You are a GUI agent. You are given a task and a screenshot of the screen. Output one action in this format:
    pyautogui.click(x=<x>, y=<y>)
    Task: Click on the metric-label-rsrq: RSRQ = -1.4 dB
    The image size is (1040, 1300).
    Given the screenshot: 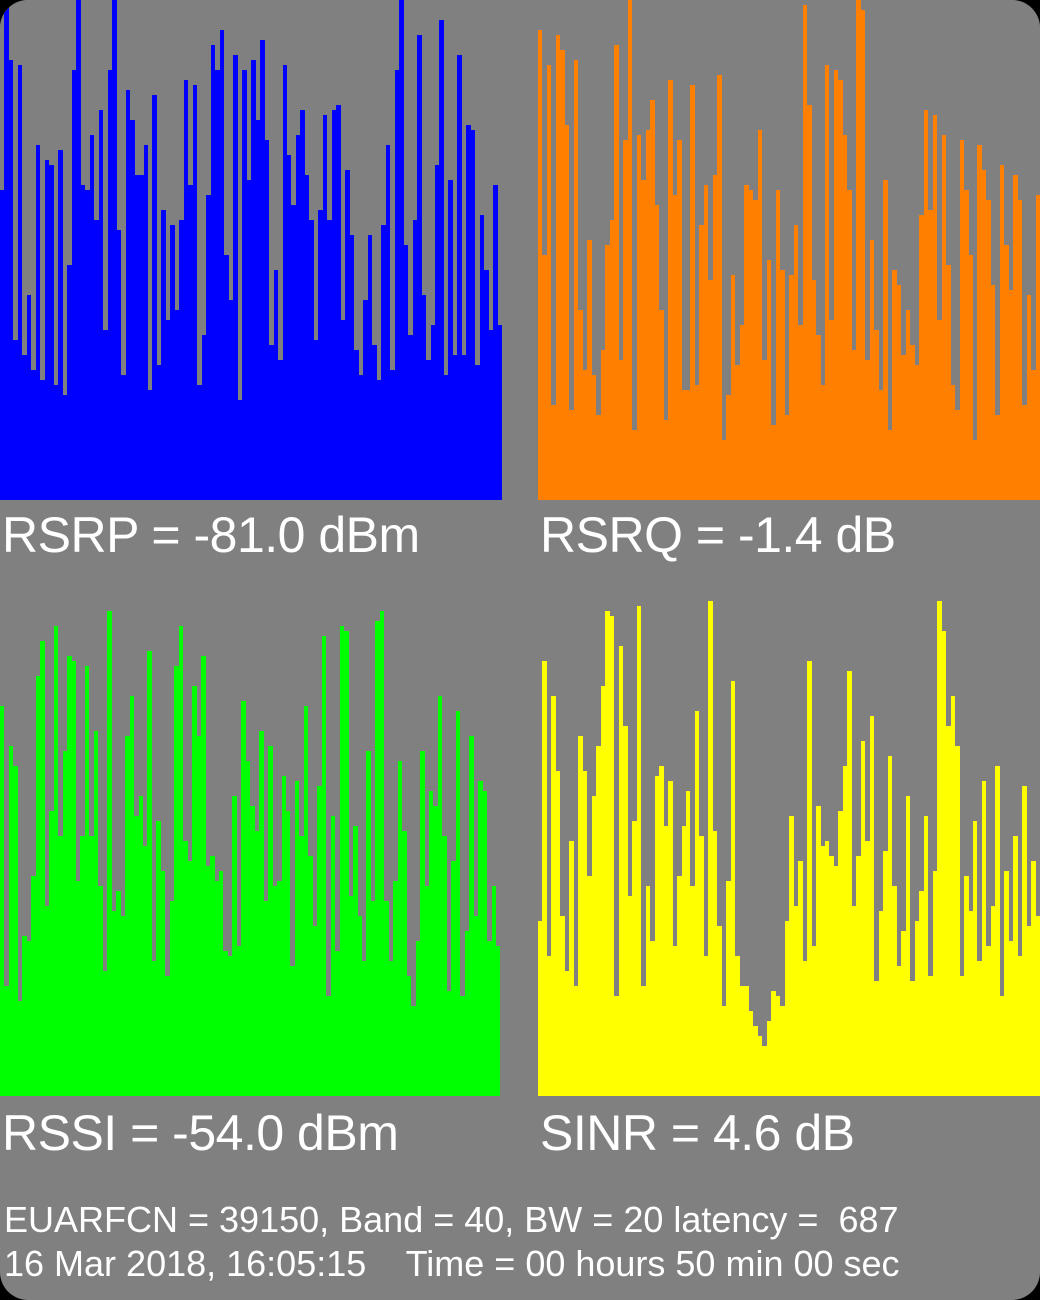 What is the action you would take?
    pyautogui.click(x=718, y=535)
    